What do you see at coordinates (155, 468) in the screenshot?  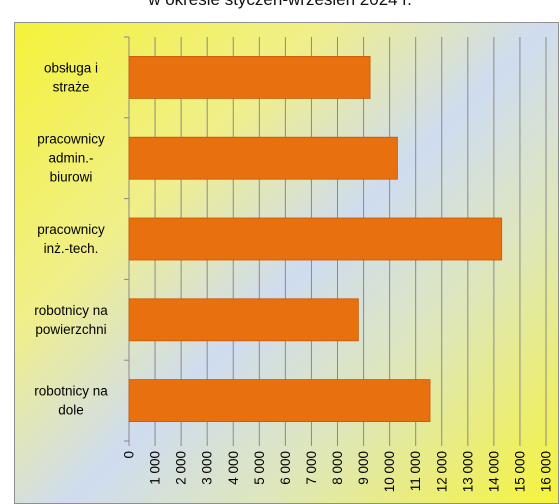 I see `x-tick-label: 1 000` at bounding box center [155, 468].